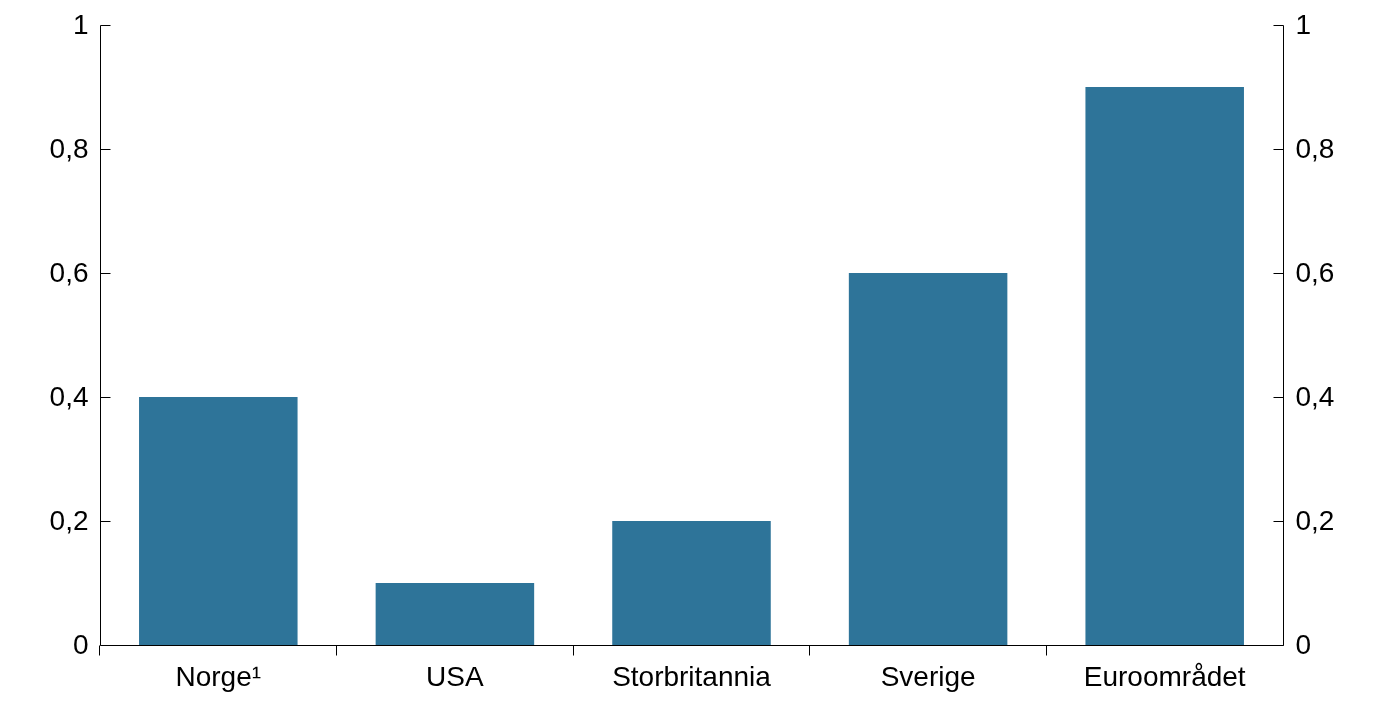 Image resolution: width=1377 pixels, height=712 pixels. Describe the element at coordinates (1315, 272) in the screenshot. I see `y2-tick-label: 0,6` at that location.